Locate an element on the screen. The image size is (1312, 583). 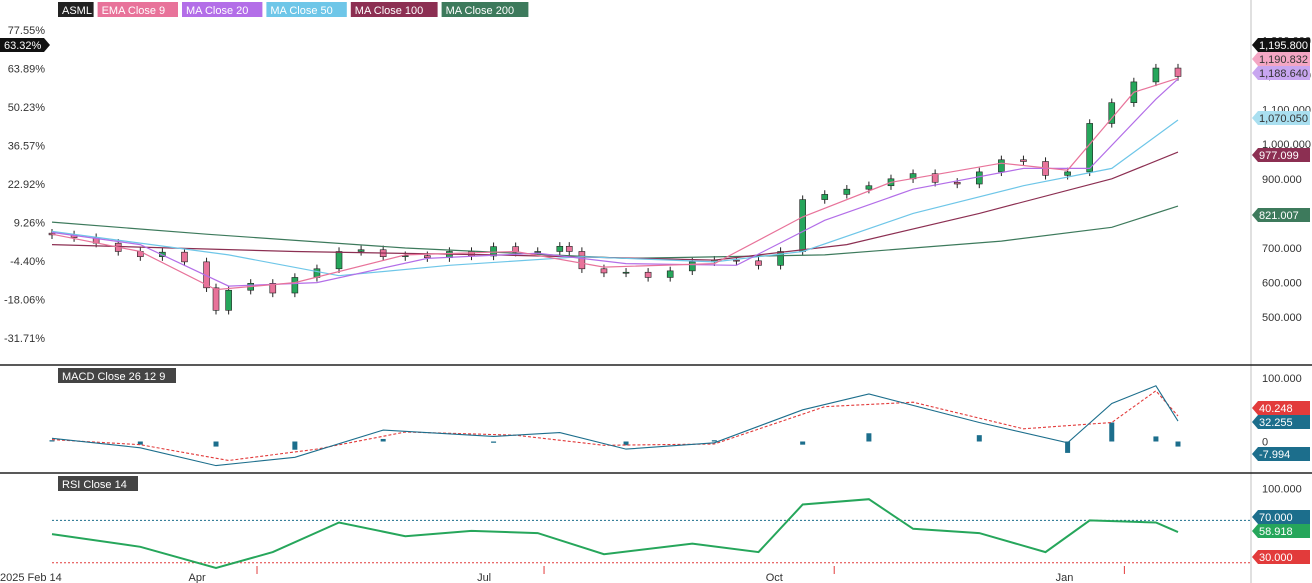
legend-label: MA Close 20 is located at coordinates (217, 11).